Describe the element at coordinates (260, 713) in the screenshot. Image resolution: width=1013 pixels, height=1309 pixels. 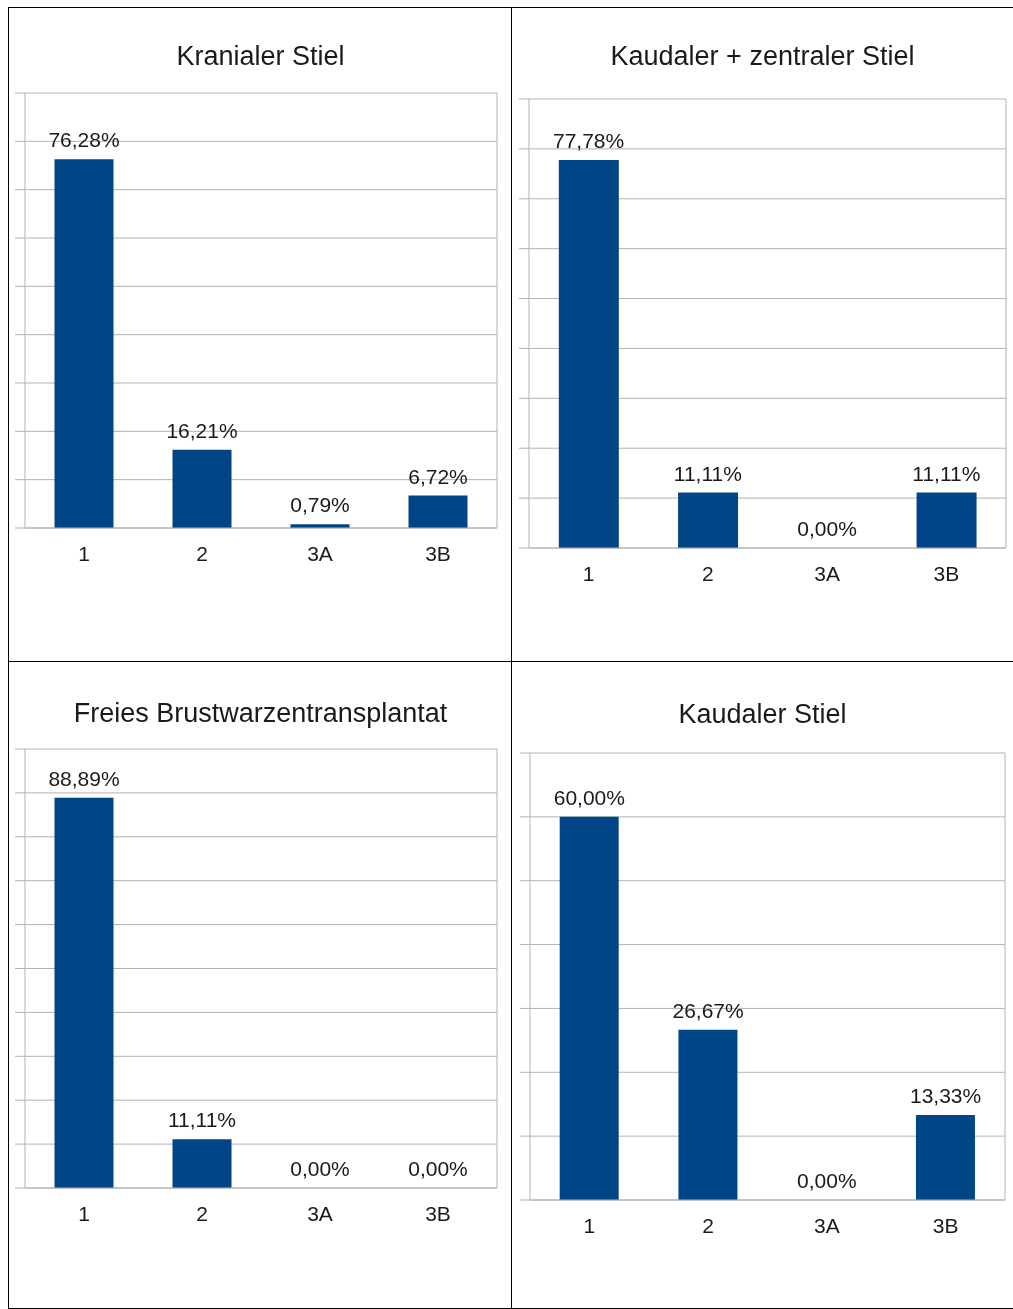
I see `chart-title: Freies Brustwarzentransplantat` at that location.